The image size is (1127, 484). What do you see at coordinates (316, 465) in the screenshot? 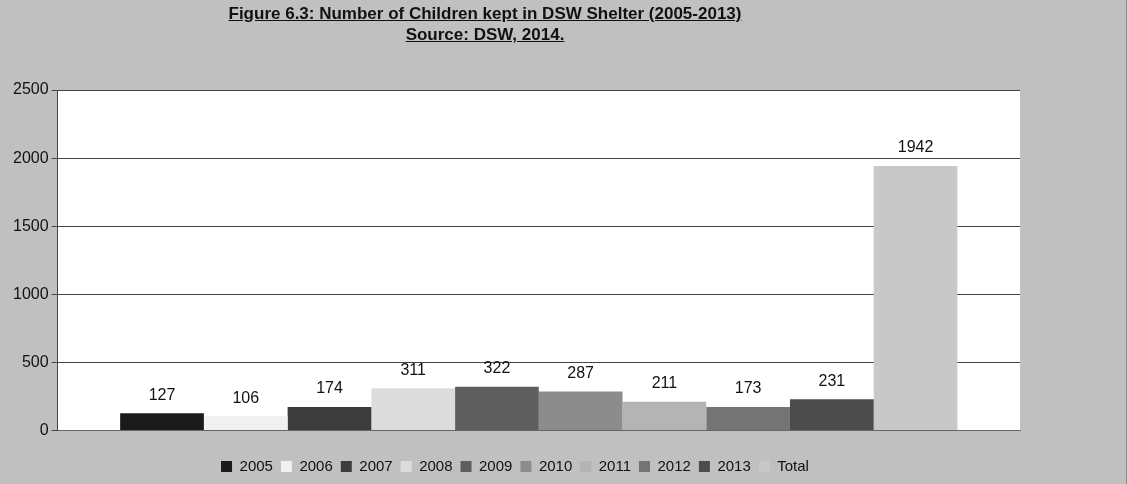
I see `legend-label: 2006` at bounding box center [316, 465].